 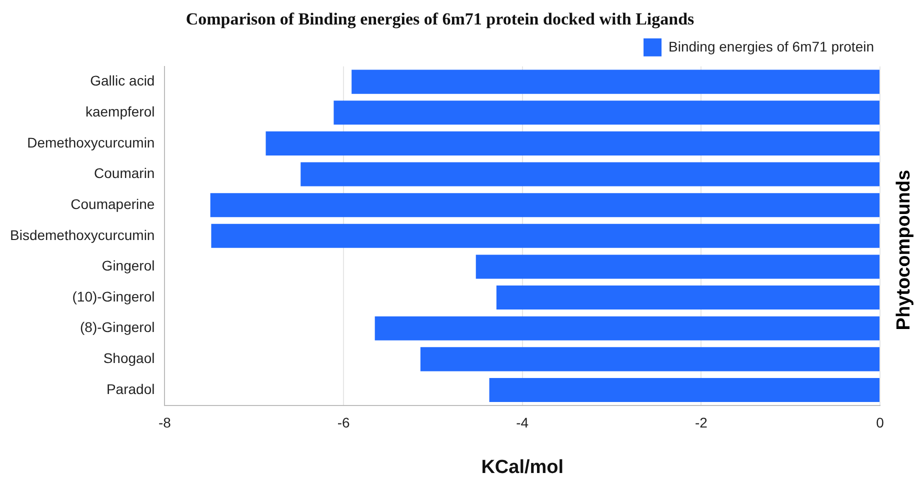 I want to click on y-tick-label: Gallic acid, so click(x=122, y=80).